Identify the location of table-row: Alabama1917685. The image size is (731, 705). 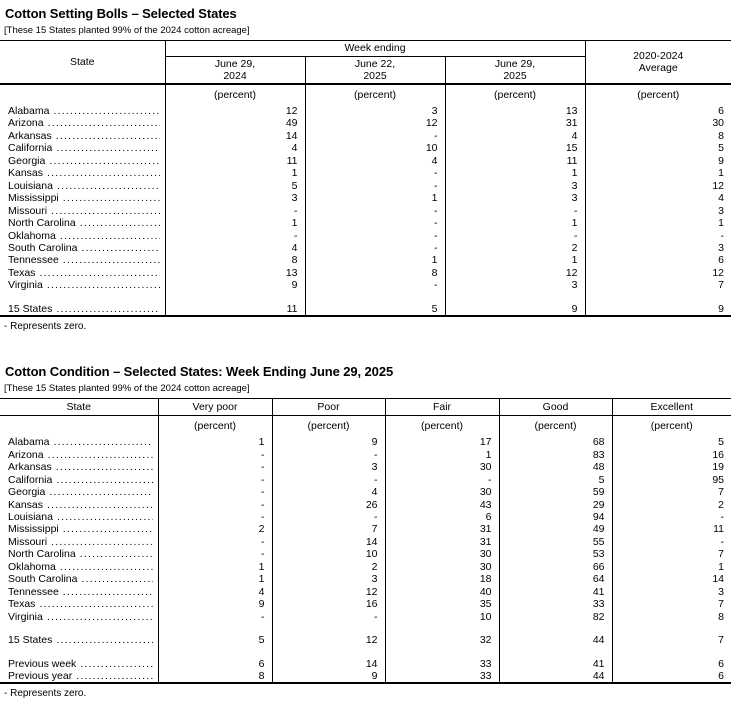
(365, 442).